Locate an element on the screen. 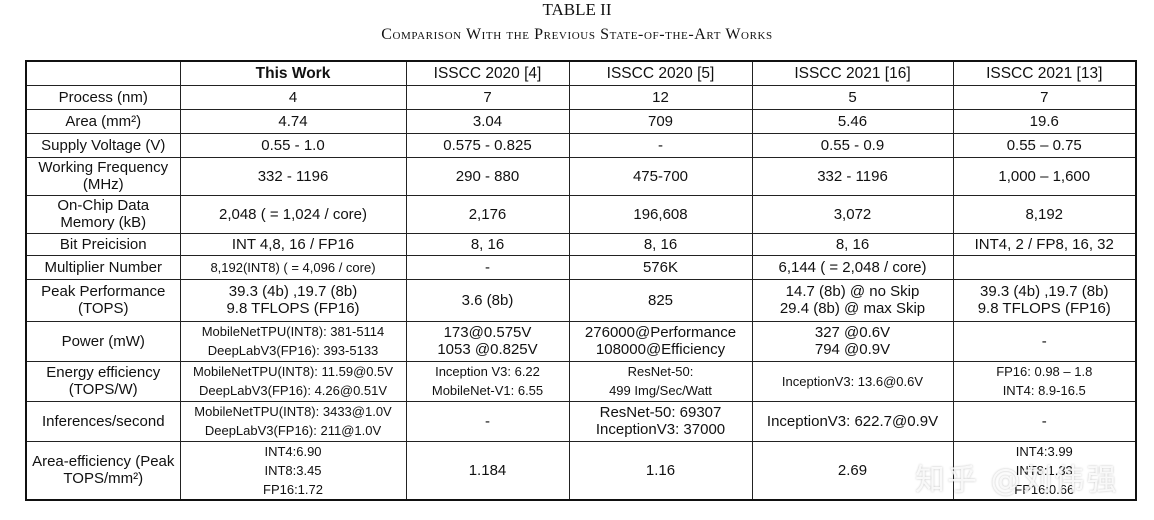 This screenshot has height=520, width=1154. row-header-cell: Process (nm) is located at coordinates (103, 97).